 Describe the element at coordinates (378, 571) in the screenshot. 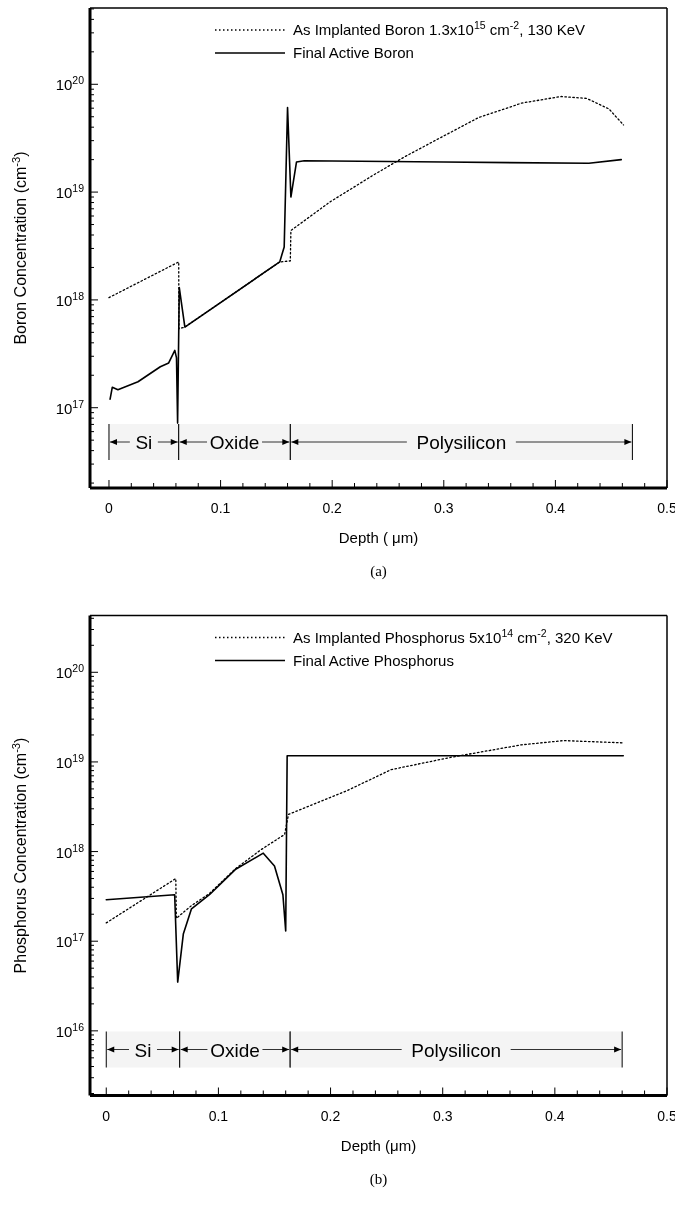

I see `text: (a)` at that location.